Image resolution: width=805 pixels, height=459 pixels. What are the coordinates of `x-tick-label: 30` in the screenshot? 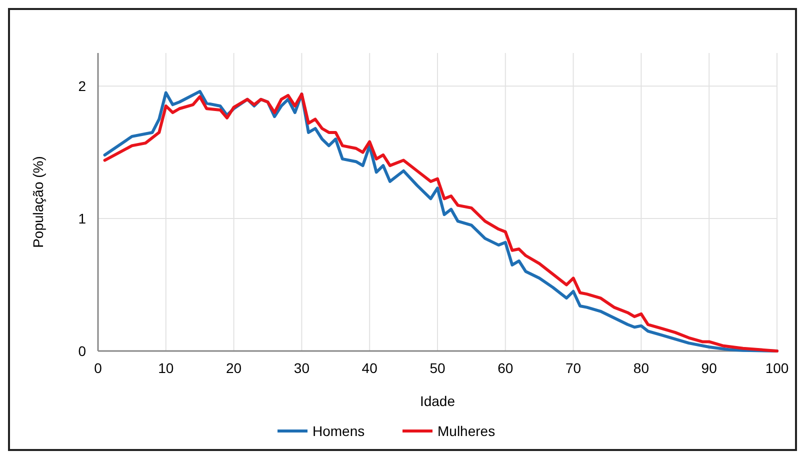 It's located at (302, 368).